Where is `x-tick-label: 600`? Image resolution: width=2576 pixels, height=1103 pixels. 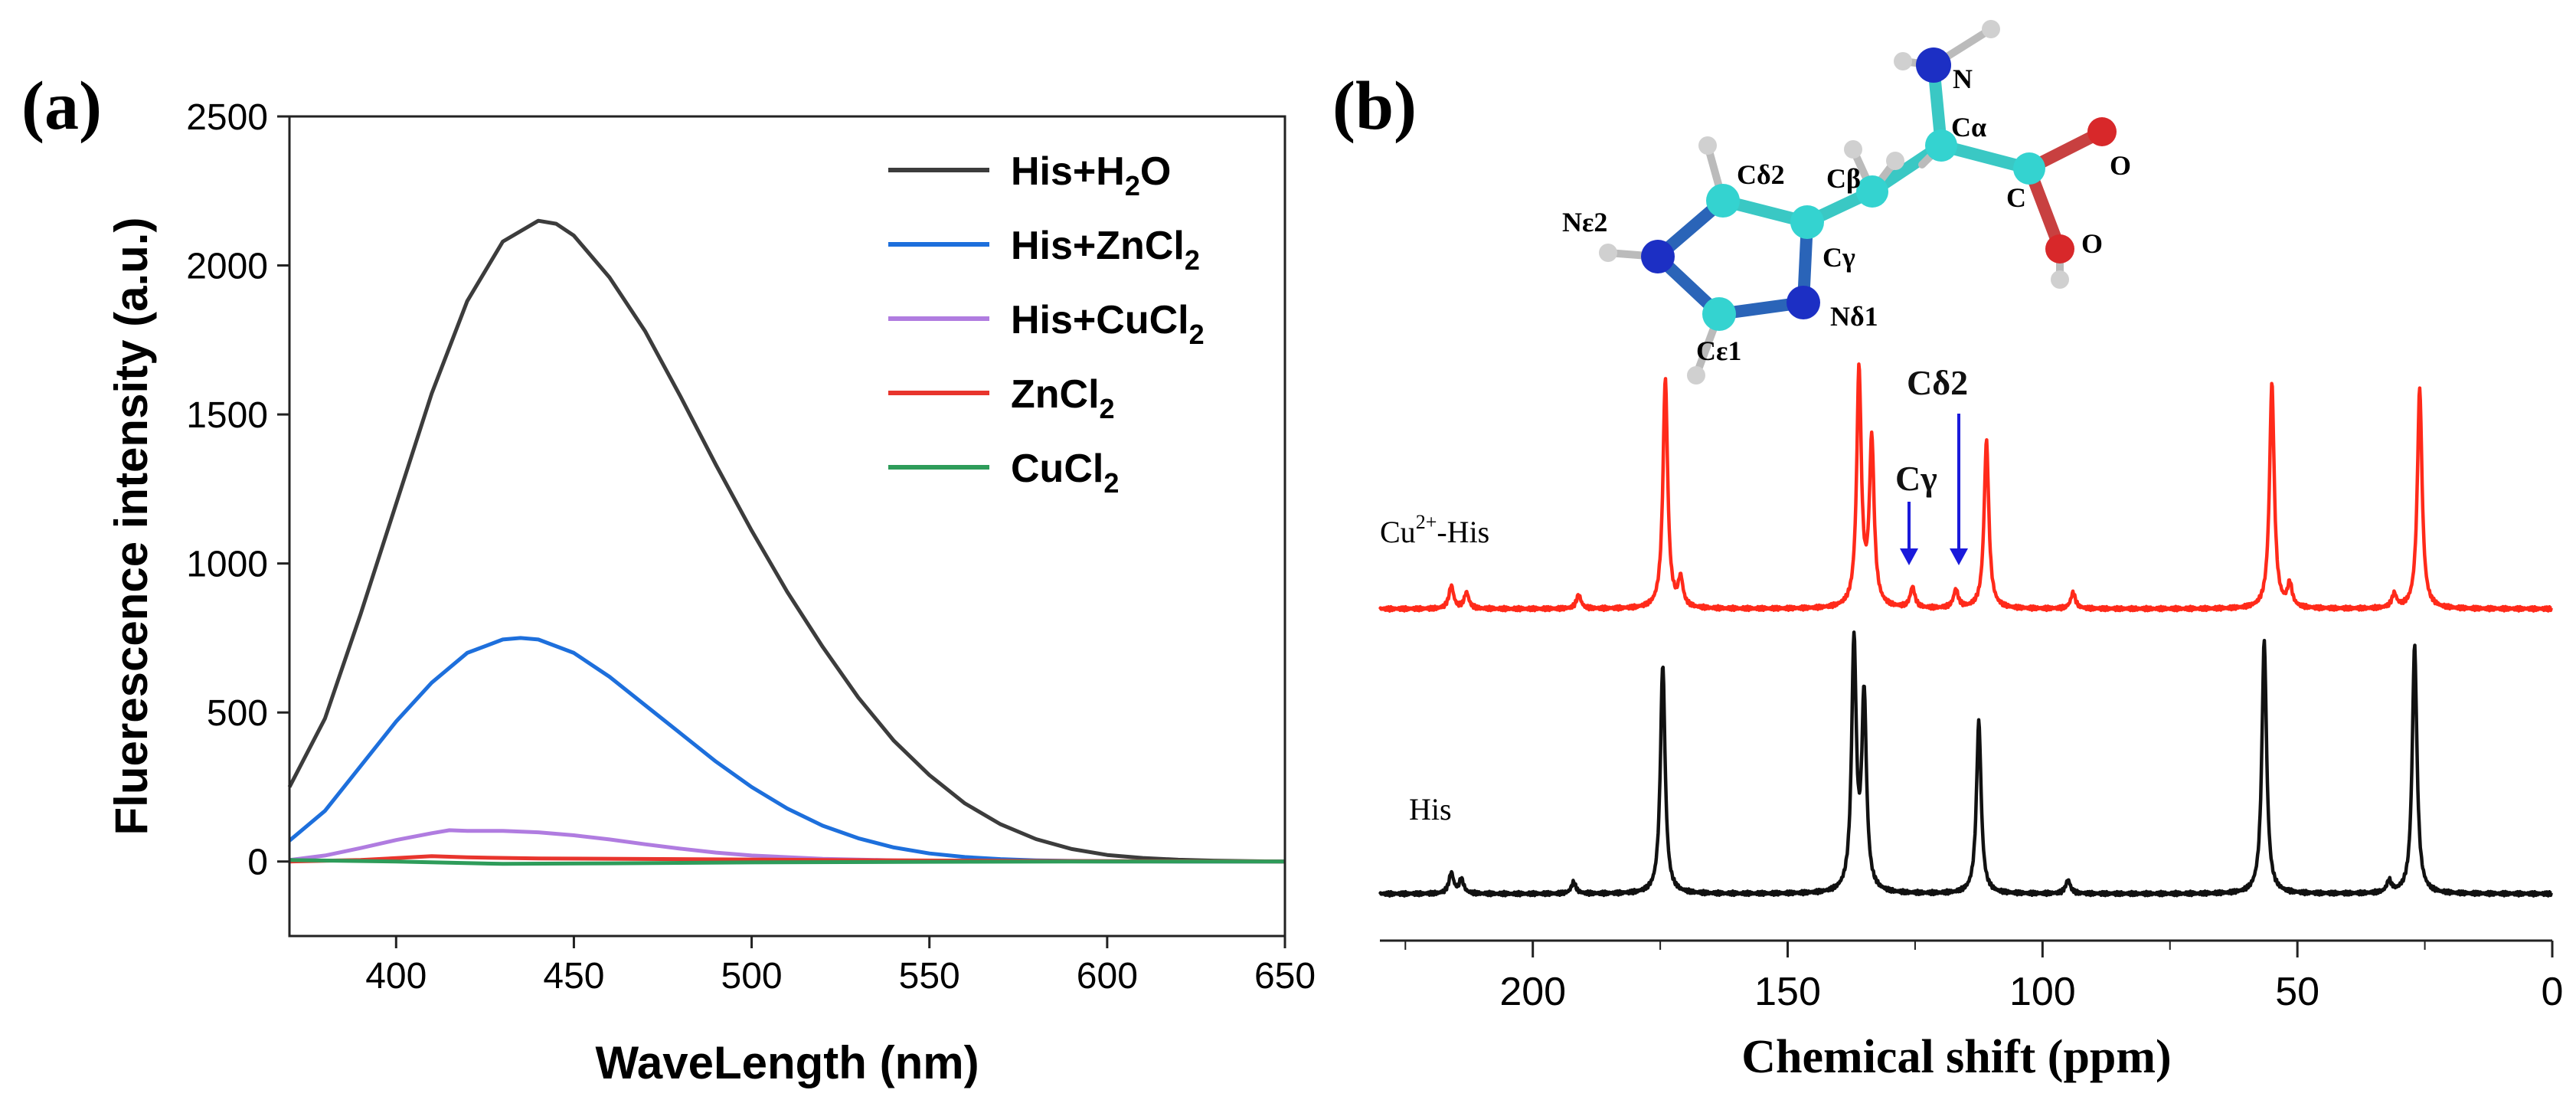 x-tick-label: 600 is located at coordinates (1107, 977).